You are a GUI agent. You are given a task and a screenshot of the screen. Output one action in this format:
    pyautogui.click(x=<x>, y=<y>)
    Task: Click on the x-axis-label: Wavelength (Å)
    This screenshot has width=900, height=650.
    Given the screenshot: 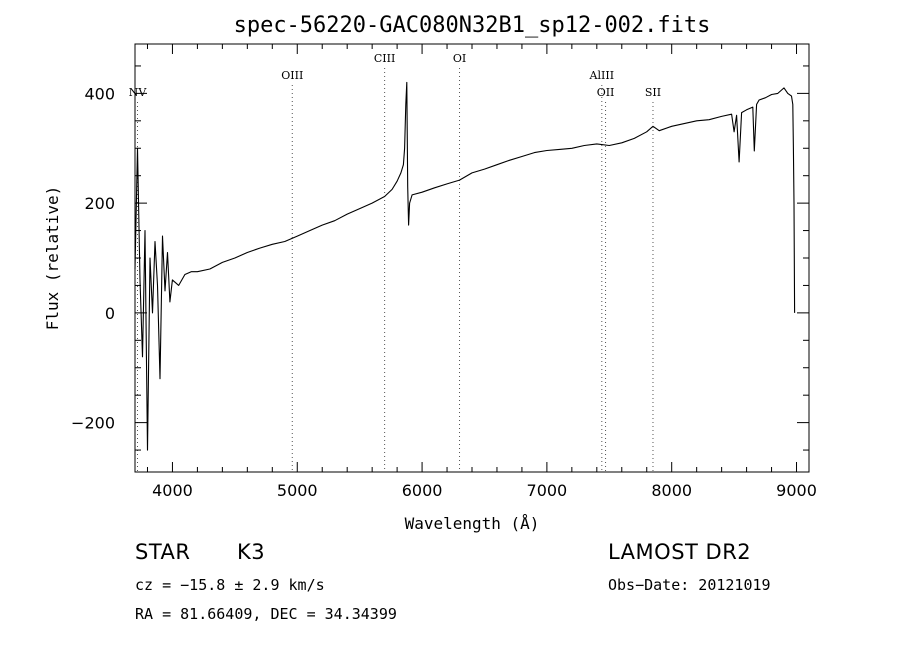 What is the action you would take?
    pyautogui.click(x=472, y=523)
    